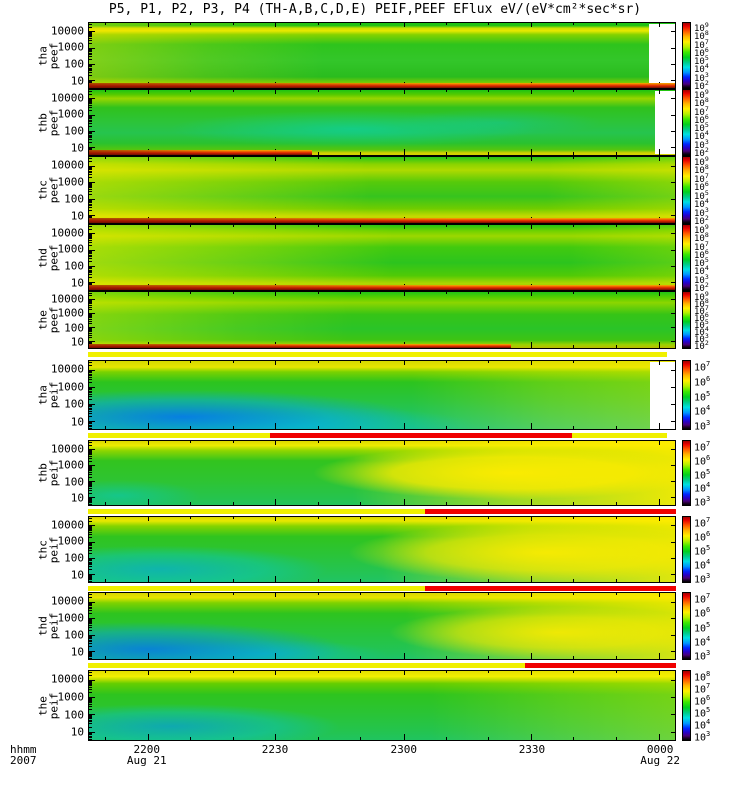 The image size is (750, 800). What do you see at coordinates (275, 749) in the screenshot?
I see `x-axis-tick-label: 2230` at bounding box center [275, 749].